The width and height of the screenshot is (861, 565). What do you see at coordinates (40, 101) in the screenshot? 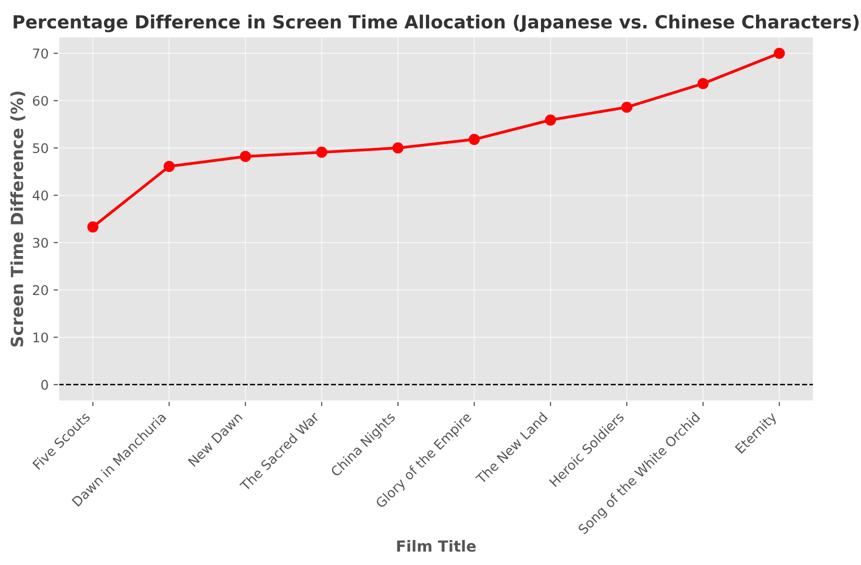
I see `y-tick-label: 60` at bounding box center [40, 101].